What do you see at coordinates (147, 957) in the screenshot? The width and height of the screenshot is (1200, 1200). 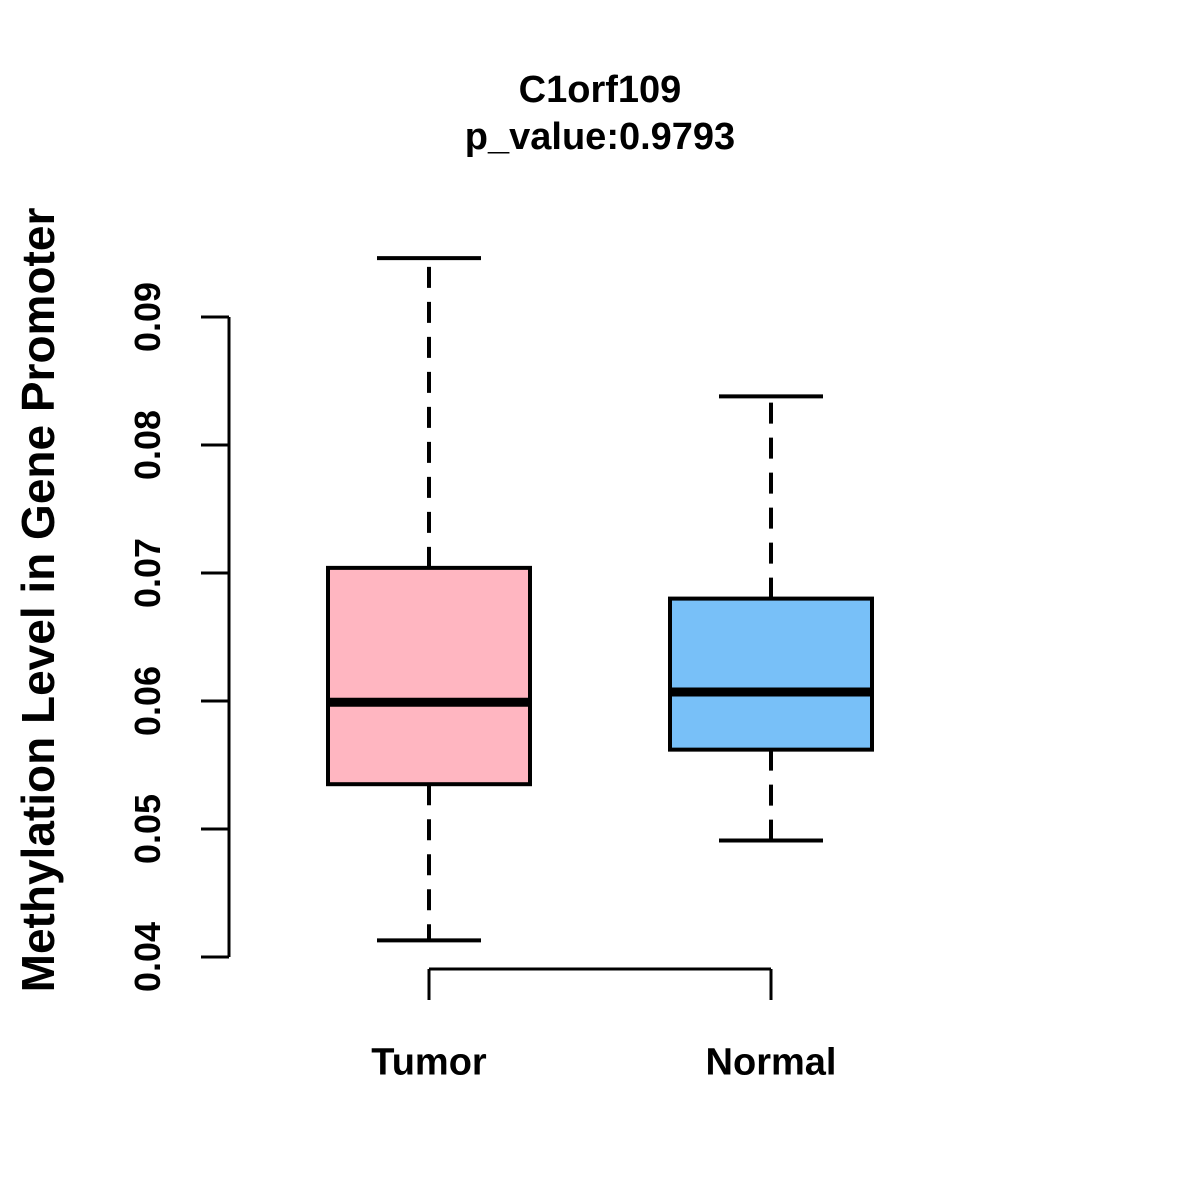 I see `y-tick-label: 0.04` at bounding box center [147, 957].